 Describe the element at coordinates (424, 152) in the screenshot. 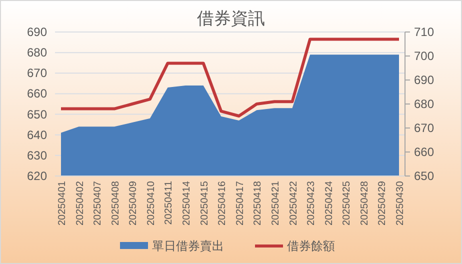

I see `y2-tick-label: 660` at that location.